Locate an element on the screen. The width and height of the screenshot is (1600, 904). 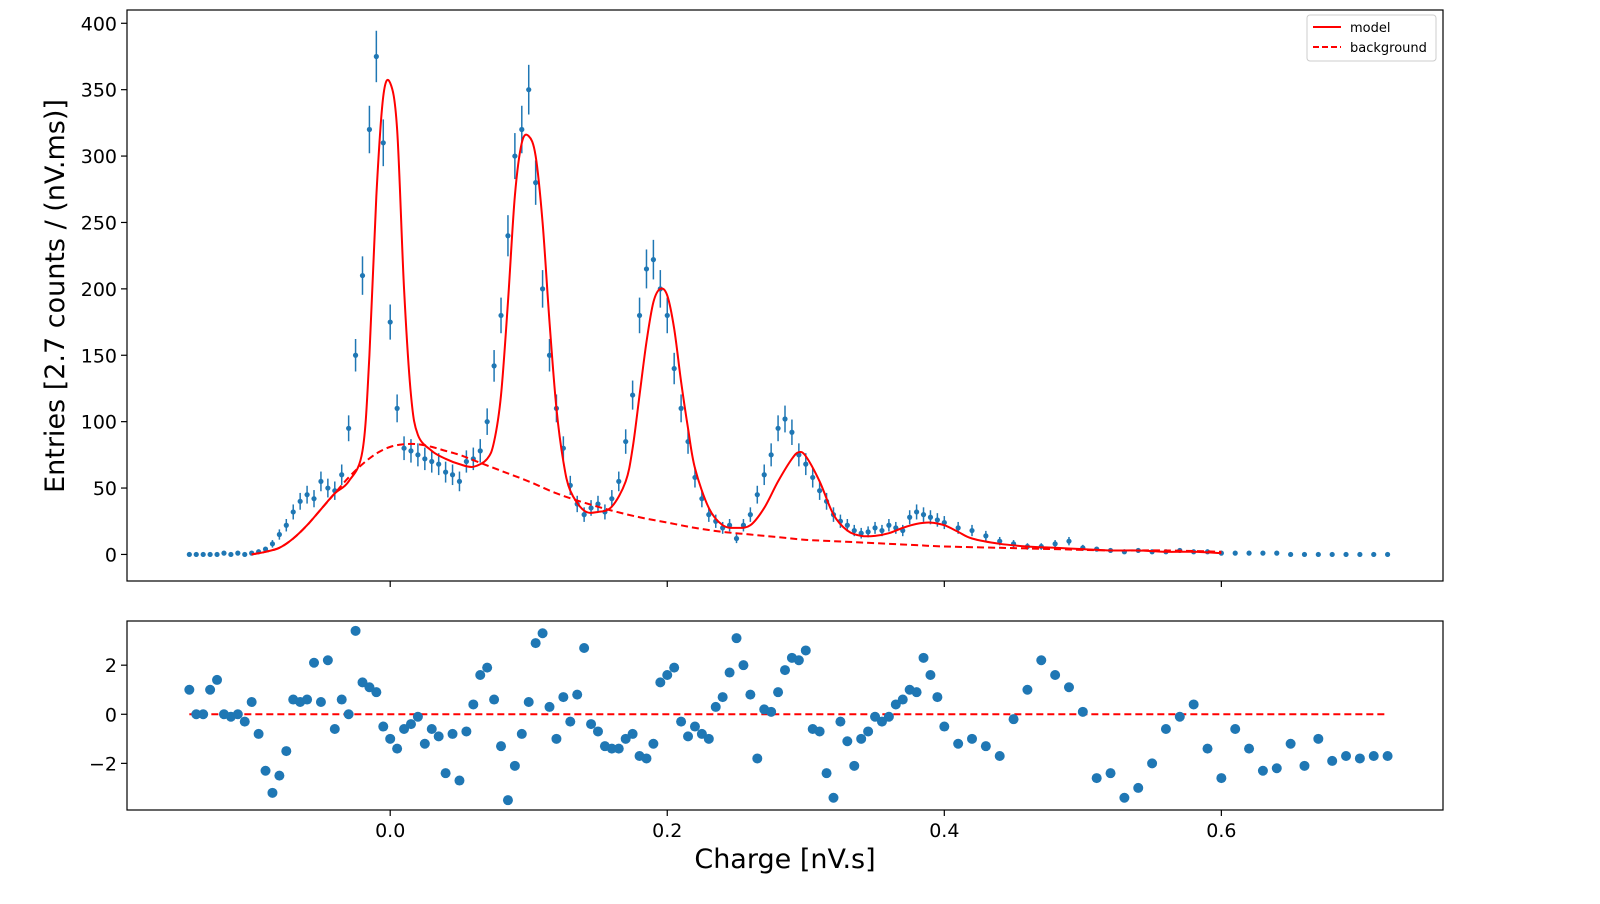
residual-x-ticks: 0.0 0.2 0.4 0.6 is located at coordinates (805, 826).